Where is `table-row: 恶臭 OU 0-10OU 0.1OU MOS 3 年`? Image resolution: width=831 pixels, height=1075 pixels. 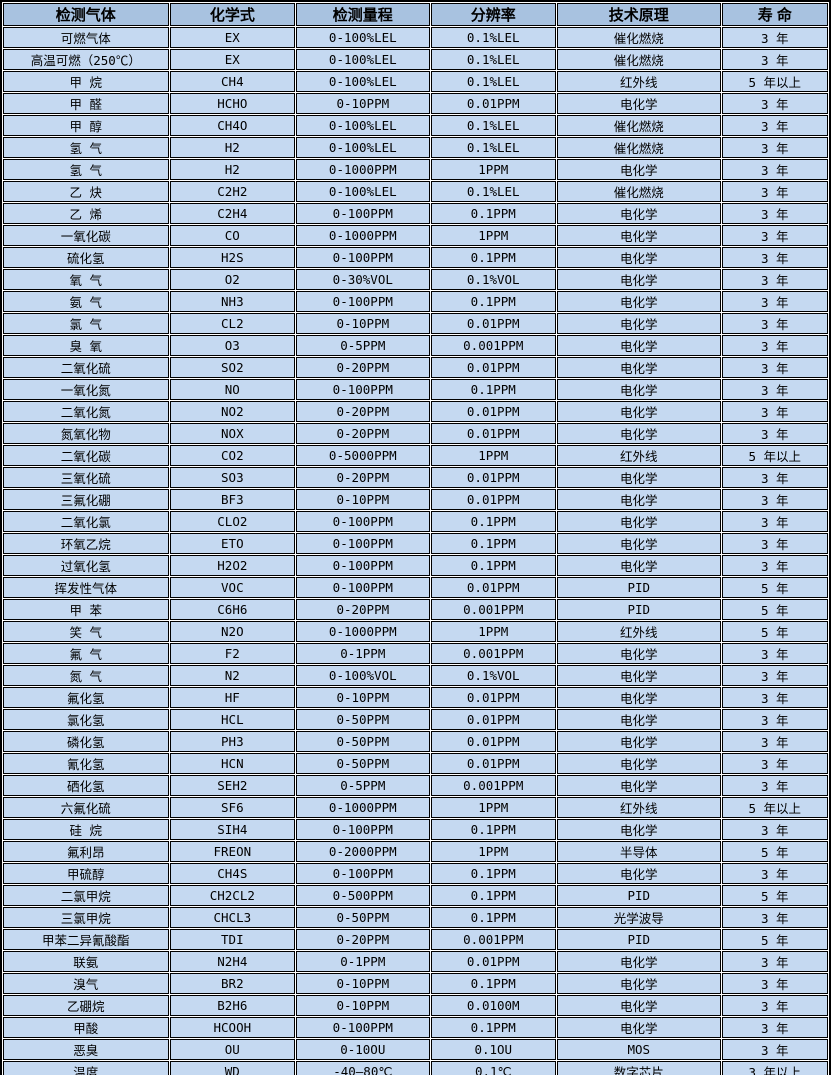
table-row: 恶臭 OU 0-10OU 0.1OU MOS 3 年 is located at coordinates (415, 1049).